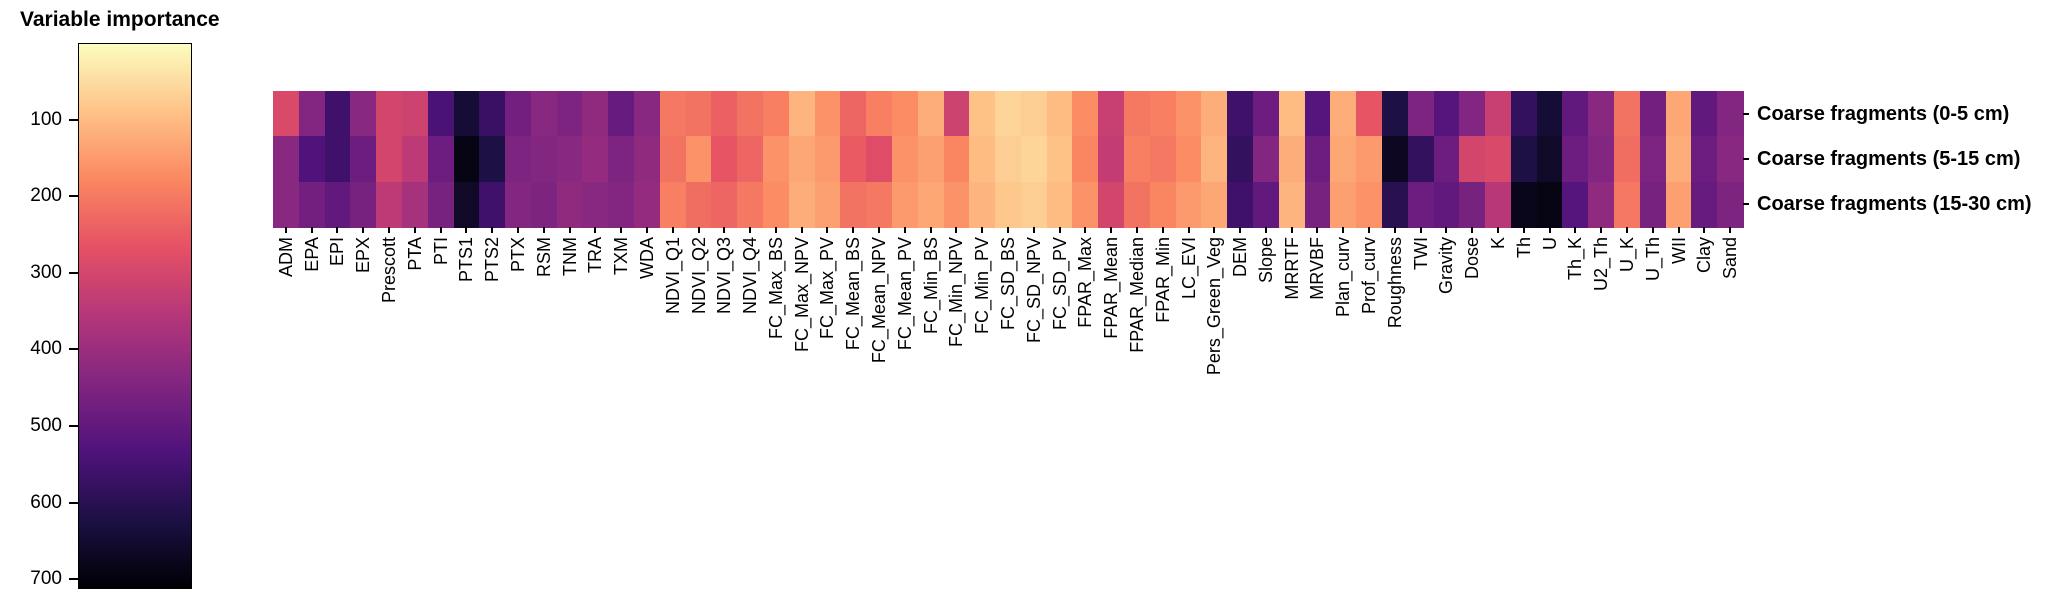 This screenshot has width=2067, height=599. What do you see at coordinates (982, 286) in the screenshot?
I see `column-label: FC_Min_PV` at bounding box center [982, 286].